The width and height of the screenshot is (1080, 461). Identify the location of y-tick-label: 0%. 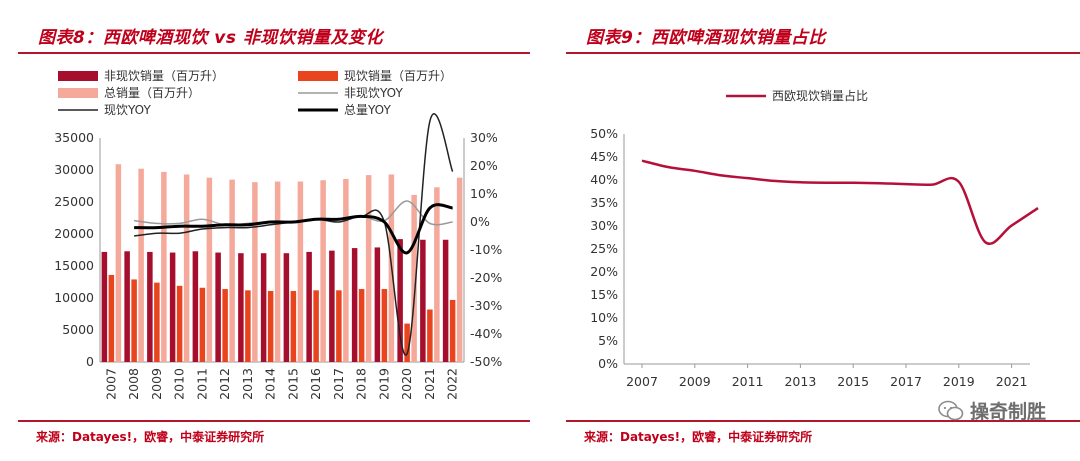
(608, 363).